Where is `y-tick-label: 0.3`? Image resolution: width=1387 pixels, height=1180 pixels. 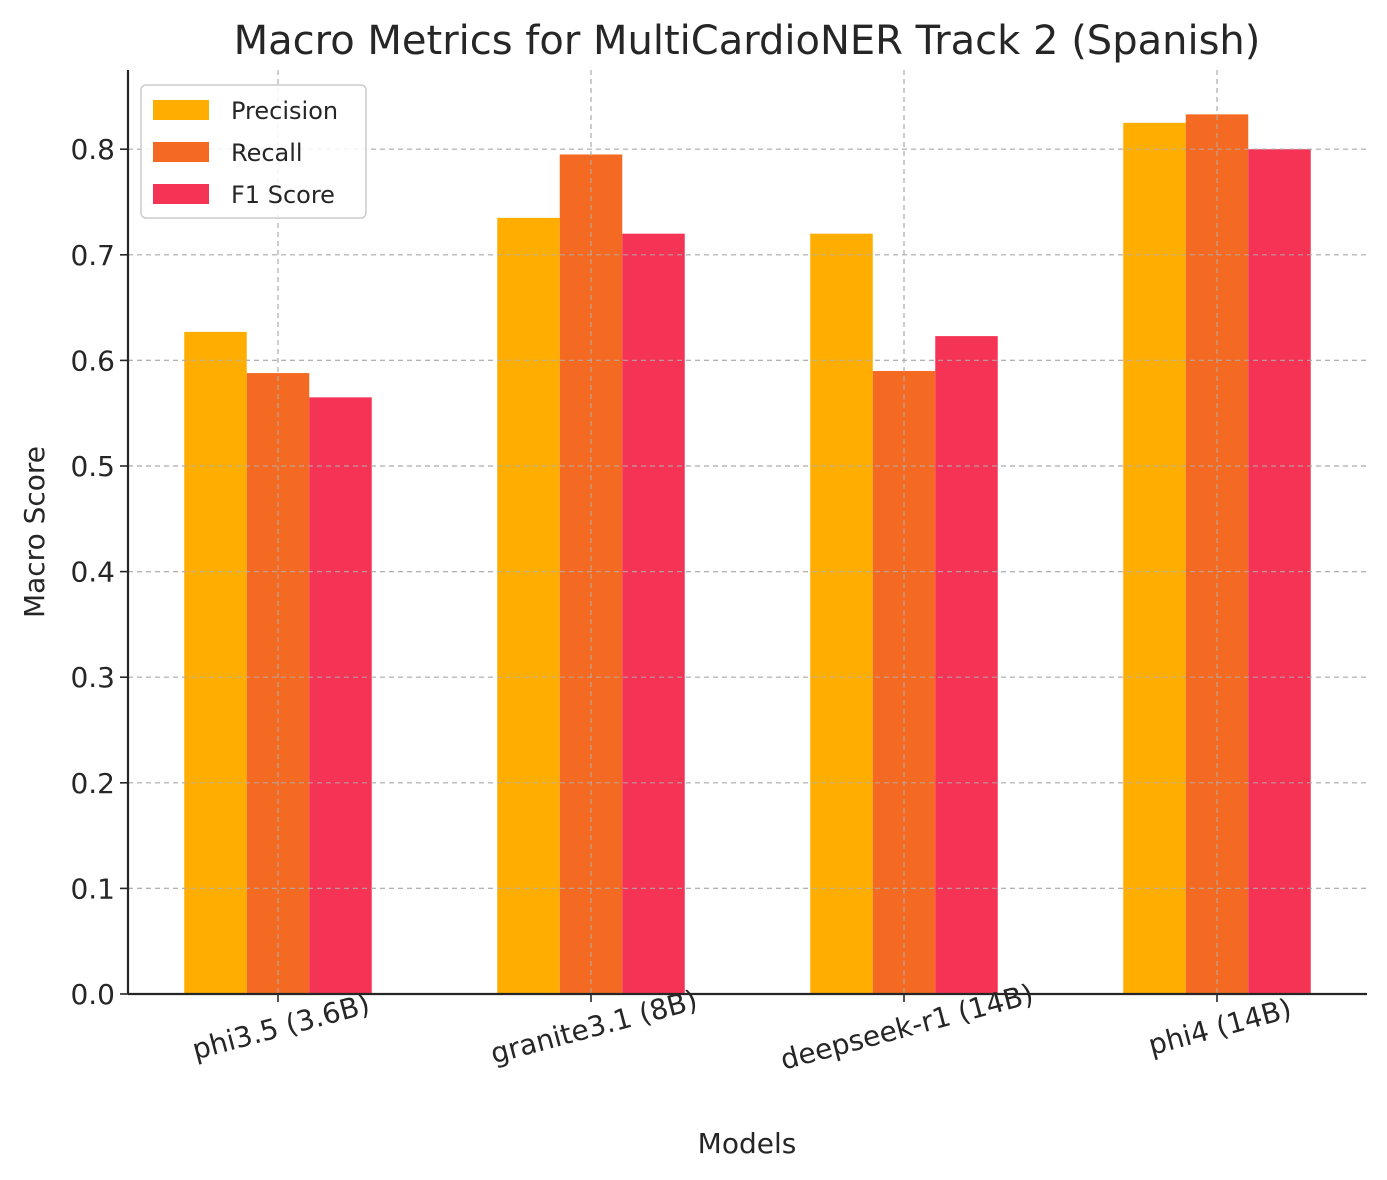 y-tick-label: 0.3 is located at coordinates (92, 677).